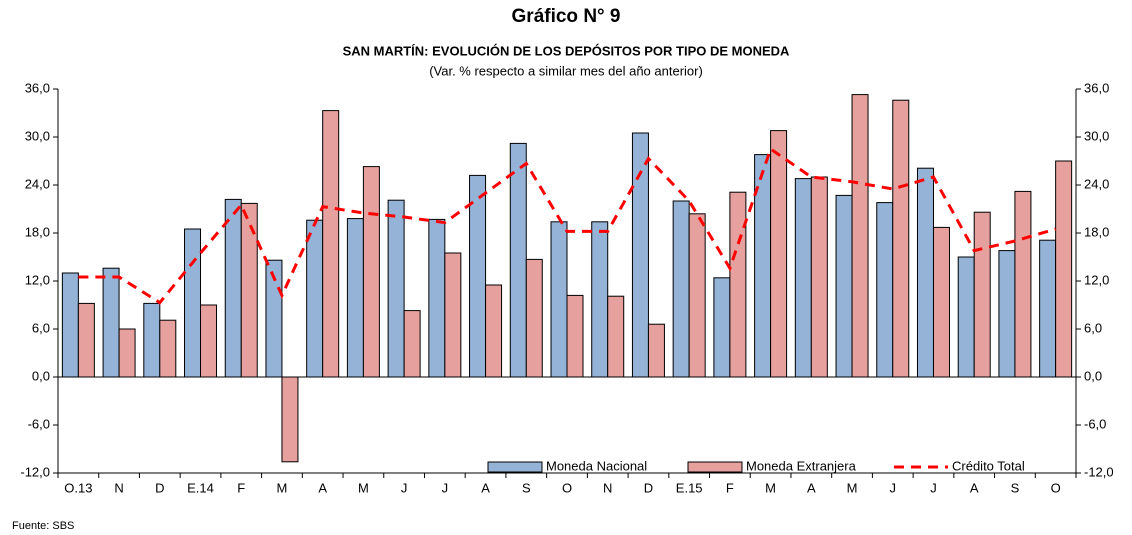  What do you see at coordinates (200, 487) in the screenshot?
I see `x-tick-label: E.14` at bounding box center [200, 487].